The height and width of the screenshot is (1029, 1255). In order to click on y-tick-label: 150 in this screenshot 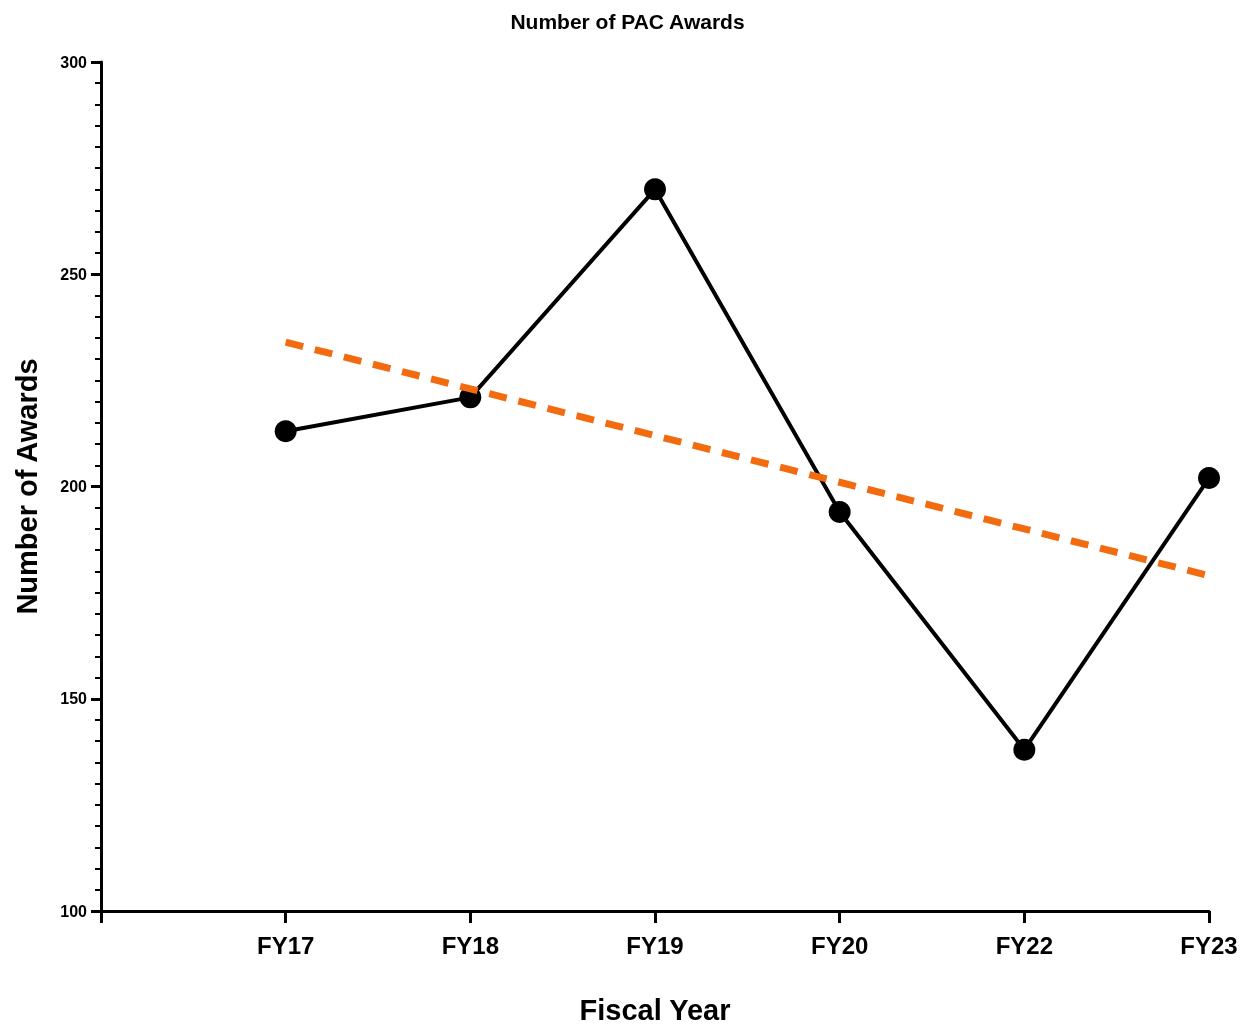, I will do `click(74, 699)`.